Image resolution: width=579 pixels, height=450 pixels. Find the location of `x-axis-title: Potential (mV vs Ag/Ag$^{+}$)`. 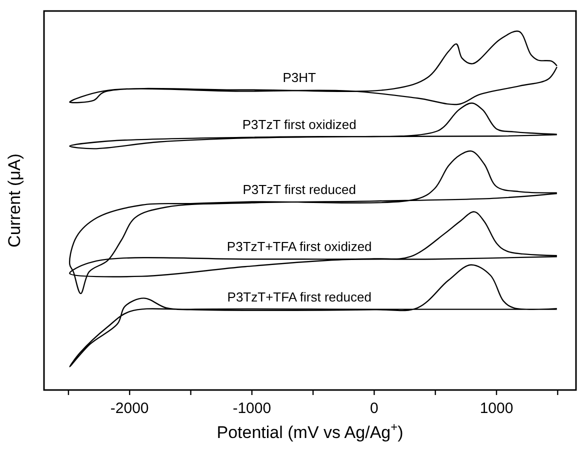

x-axis-title: Potential (mV vs Ag/Ag$^{+}$) is located at coordinates (310, 431).